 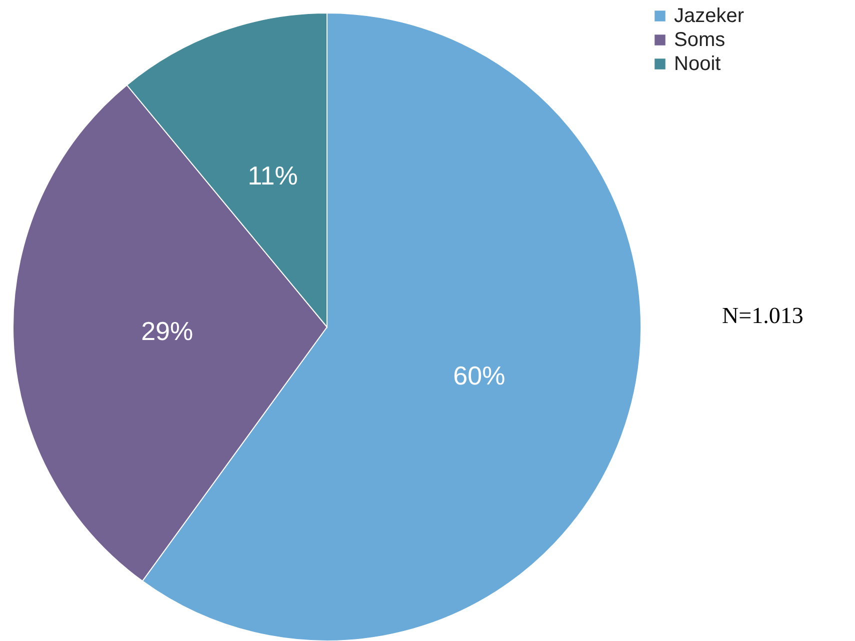 What do you see at coordinates (709, 16) in the screenshot?
I see `legend-label: Jazeker` at bounding box center [709, 16].